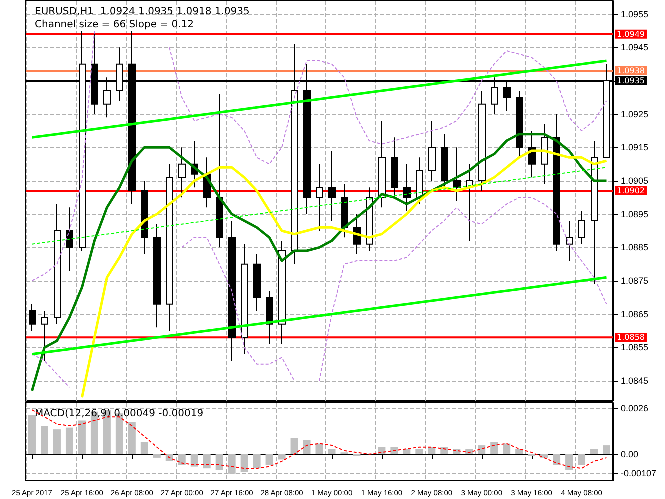  Describe the element at coordinates (639, 473) in the screenshot. I see `y-tick-label: -0.00107` at that location.